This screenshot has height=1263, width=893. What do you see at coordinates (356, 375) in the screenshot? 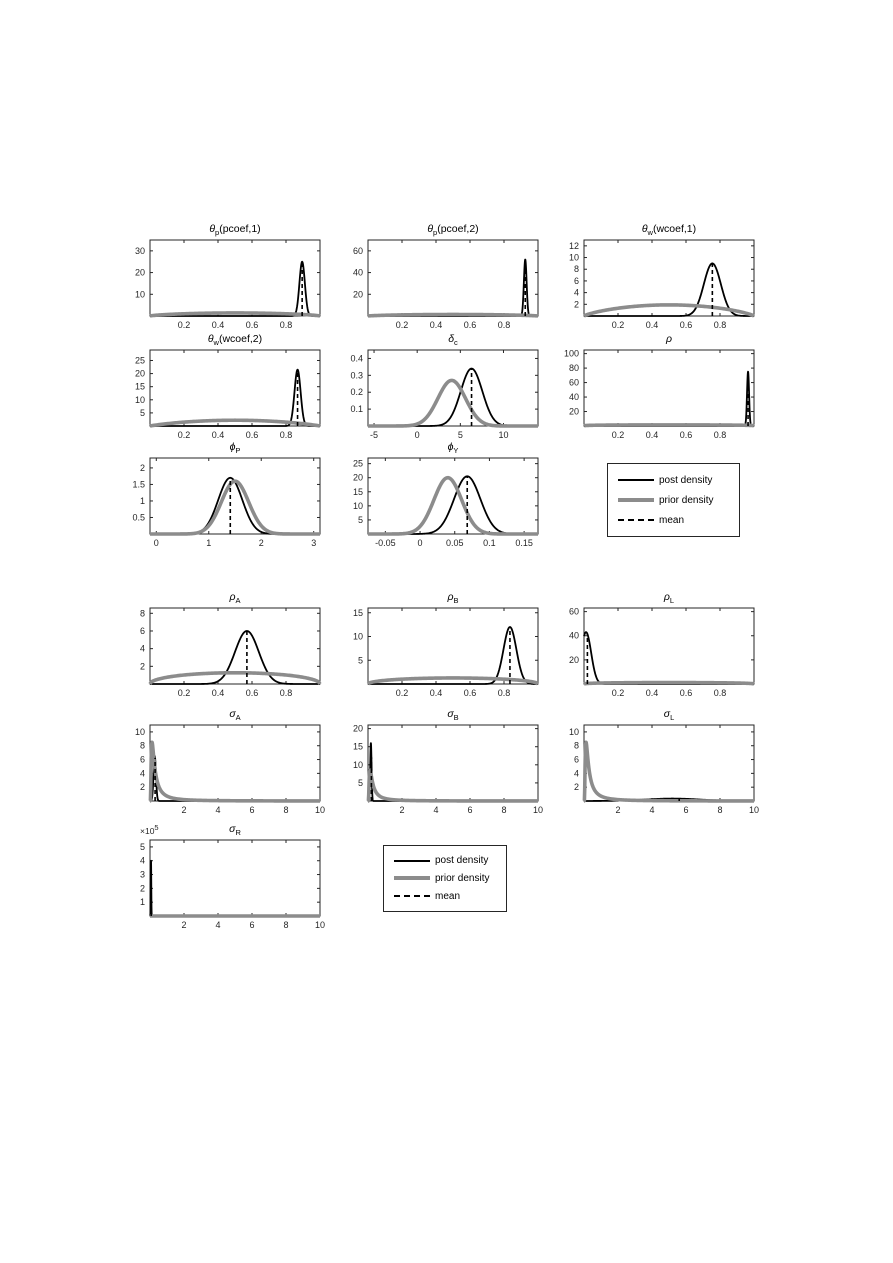
I see `svg-text: 0.3` at bounding box center [356, 375].